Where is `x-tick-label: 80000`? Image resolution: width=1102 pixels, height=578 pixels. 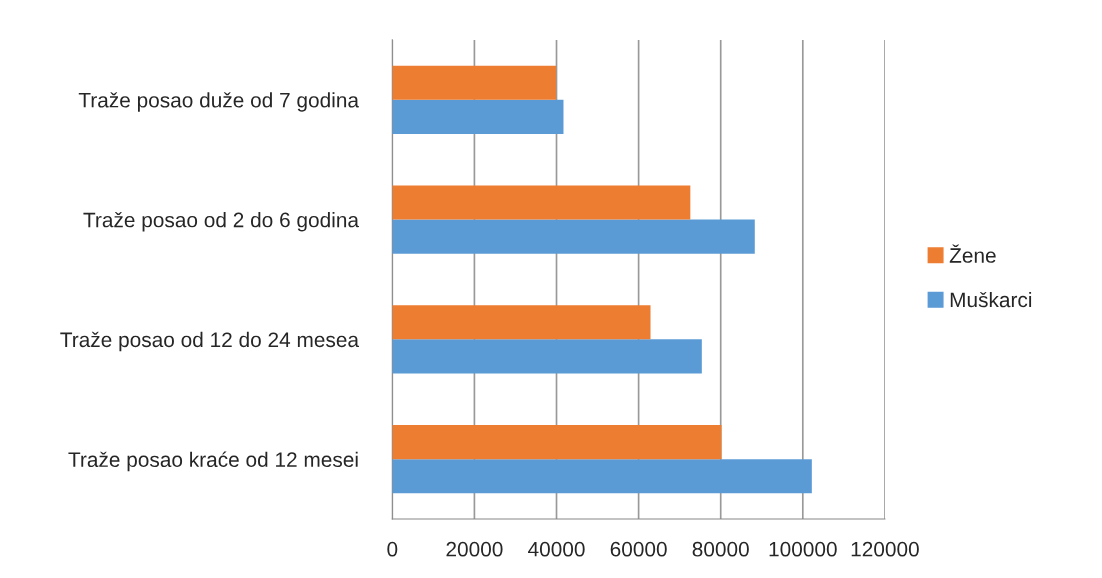
x-tick-label: 80000 is located at coordinates (720, 549).